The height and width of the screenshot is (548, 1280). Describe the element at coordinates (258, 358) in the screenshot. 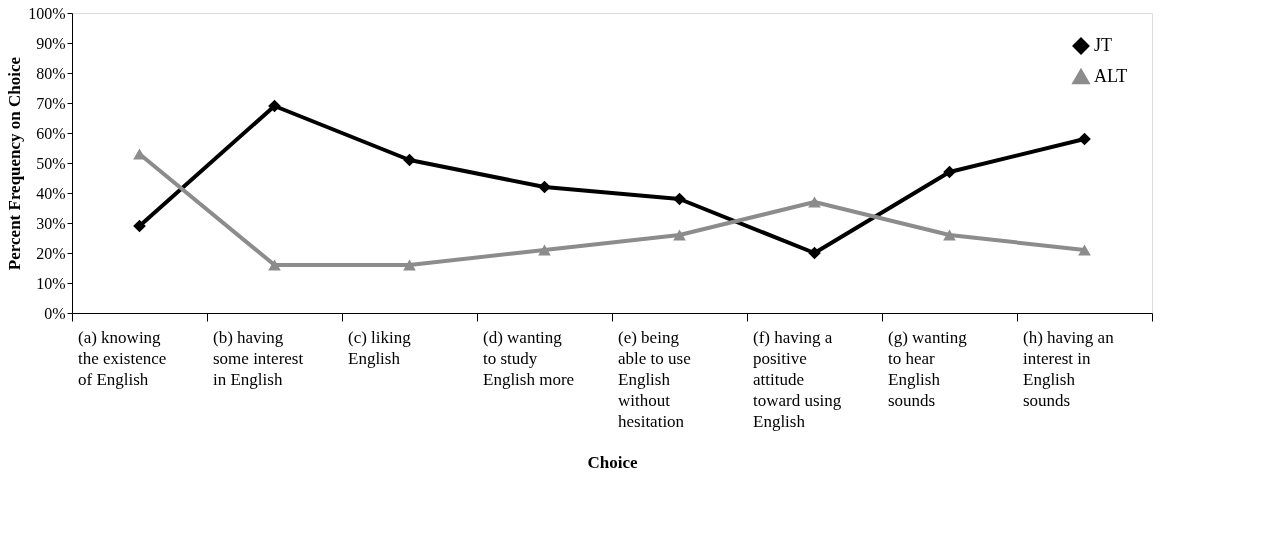

I see `x-tick-label: (b) having some interest in English` at that location.